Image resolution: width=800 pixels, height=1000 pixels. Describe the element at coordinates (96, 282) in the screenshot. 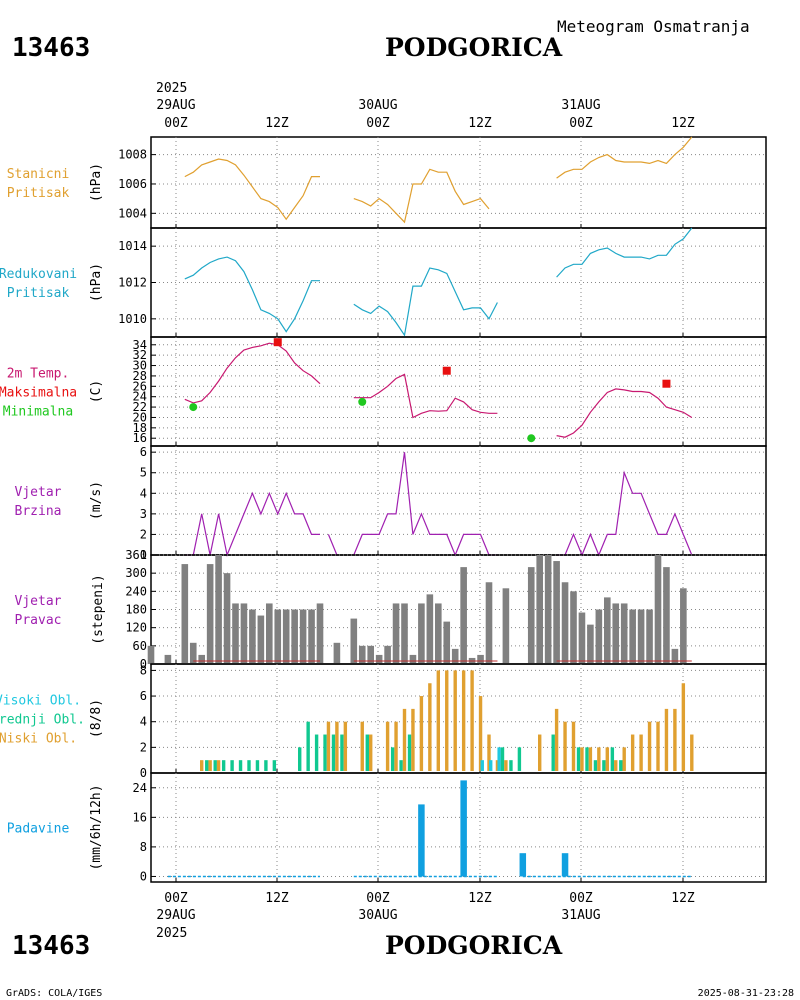

I see `reduced_pressure-unit-label: (hPa)` at that location.